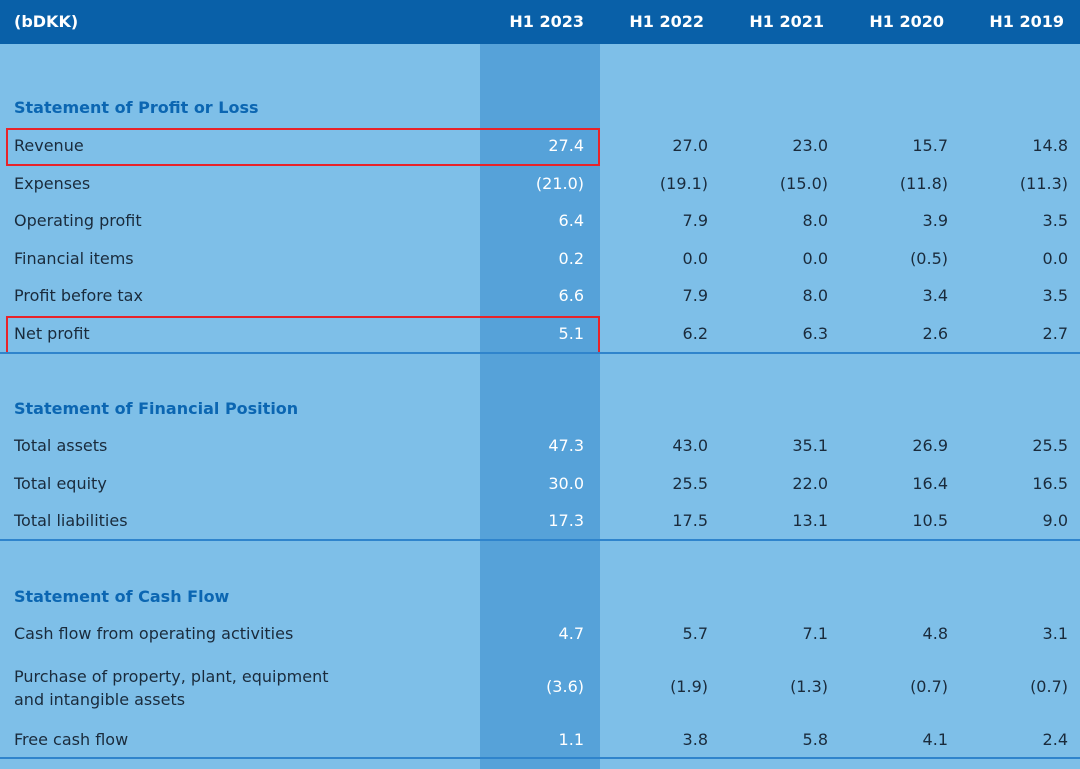 The width and height of the screenshot is (1080, 769). What do you see at coordinates (571, 295) in the screenshot?
I see `cell-value: 6.6` at bounding box center [571, 295].